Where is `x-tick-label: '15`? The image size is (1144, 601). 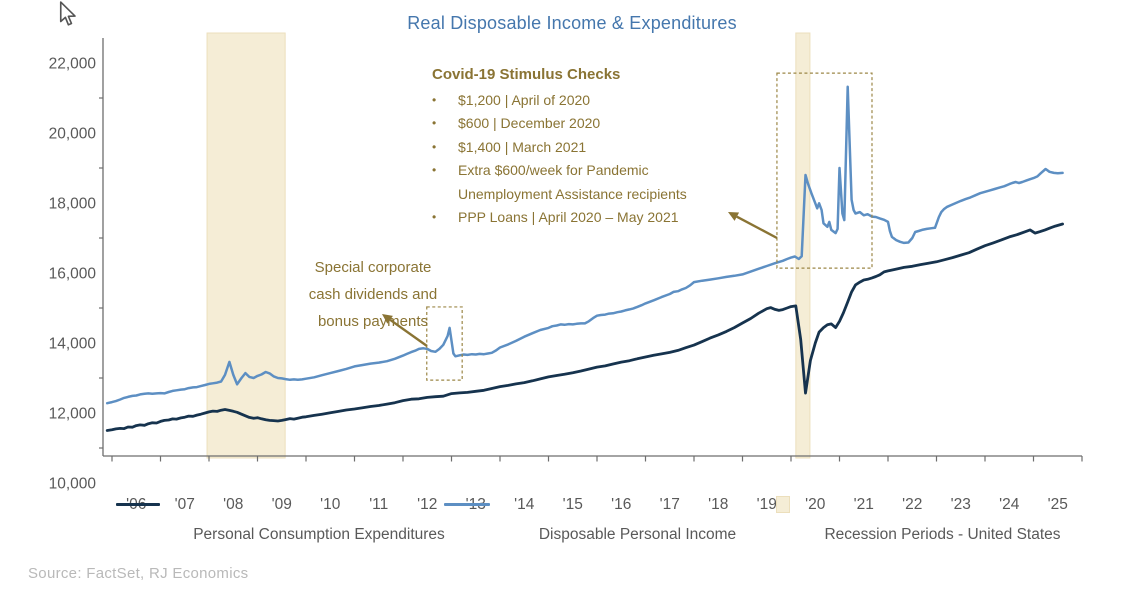 x-tick-label: '15 is located at coordinates (573, 504).